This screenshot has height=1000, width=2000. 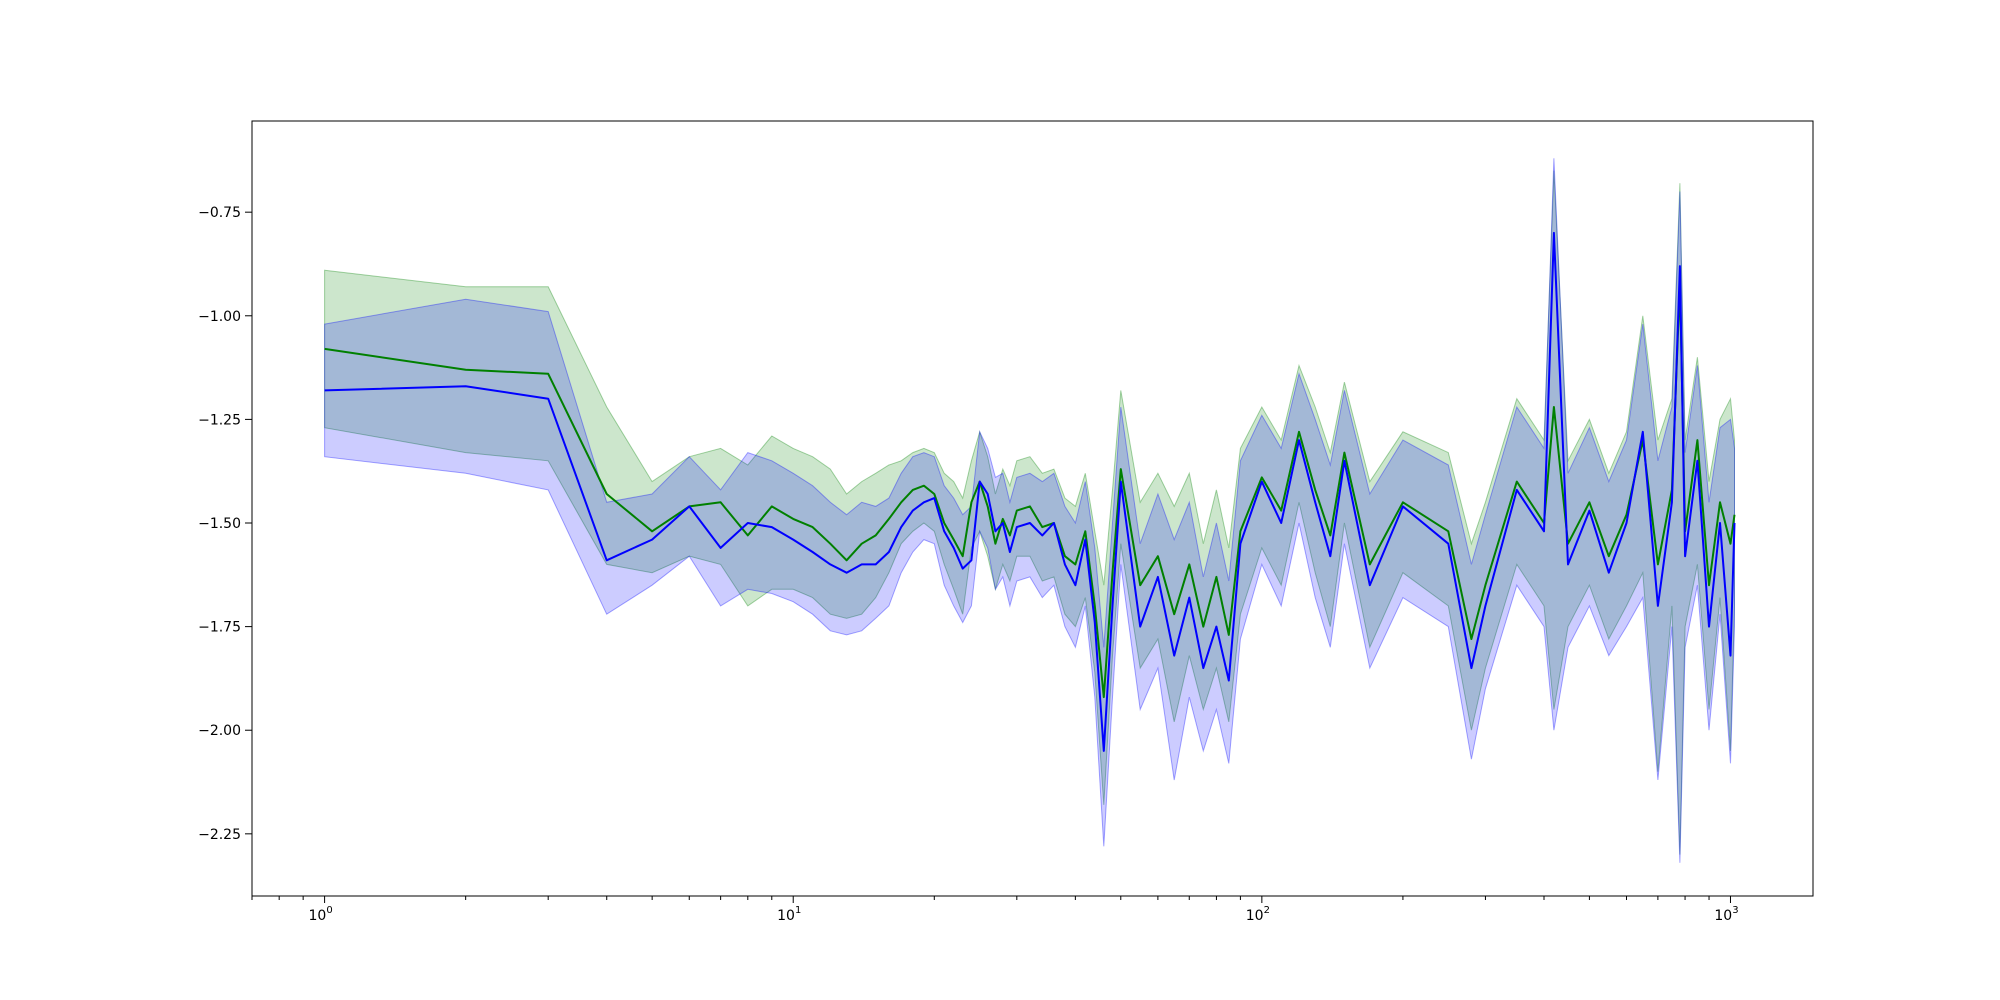 What do you see at coordinates (219, 213) in the screenshot?
I see `y-tick-label: −0.75` at bounding box center [219, 213].